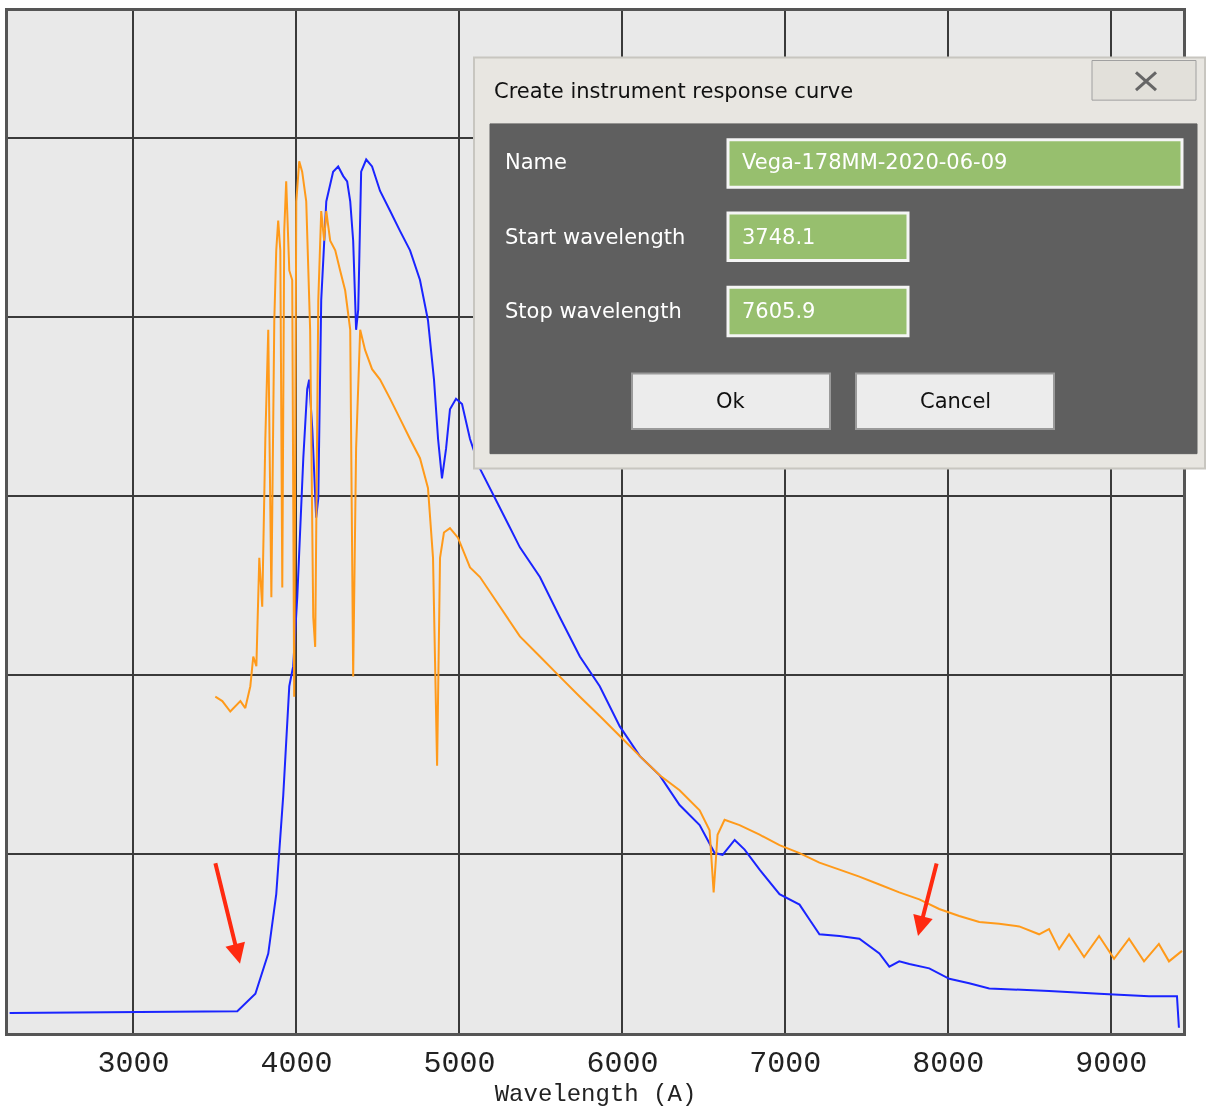 The height and width of the screenshot is (1108, 1207). I want to click on x-tick-label: 3000, so click(133, 1064).